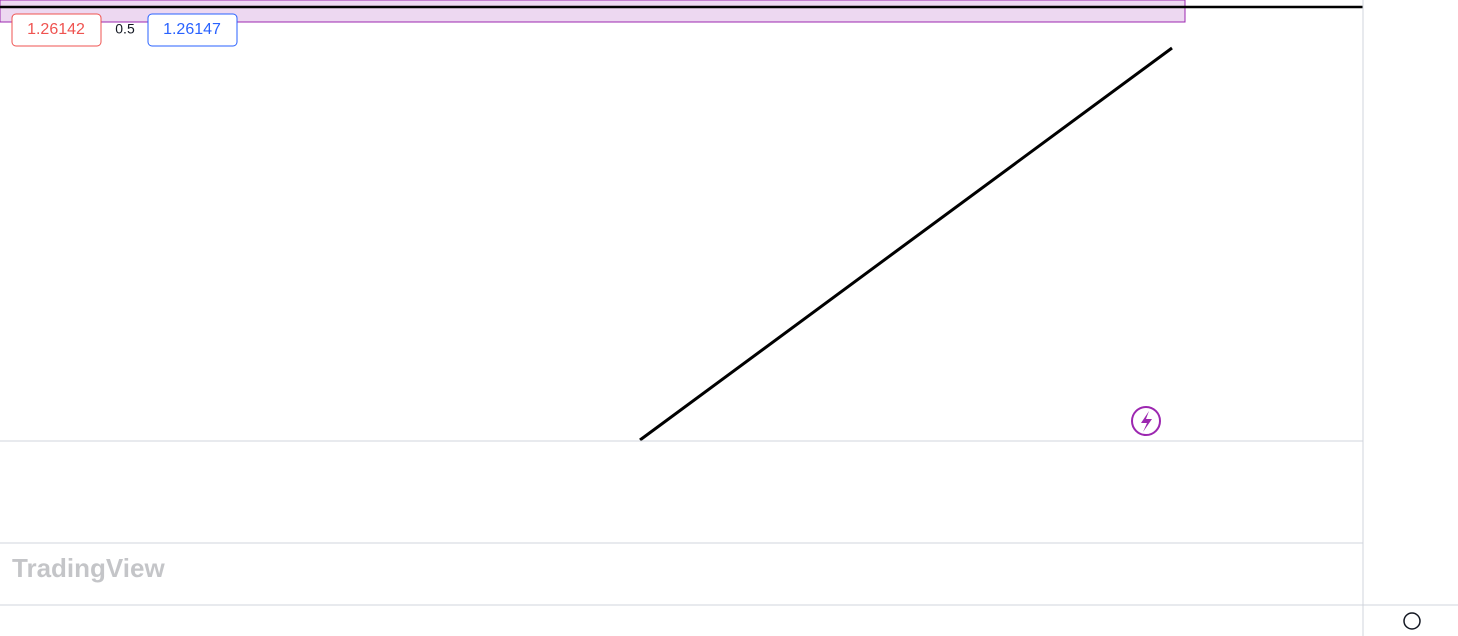 This screenshot has height=636, width=1458. I want to click on bid: 1.26142, so click(56, 29).